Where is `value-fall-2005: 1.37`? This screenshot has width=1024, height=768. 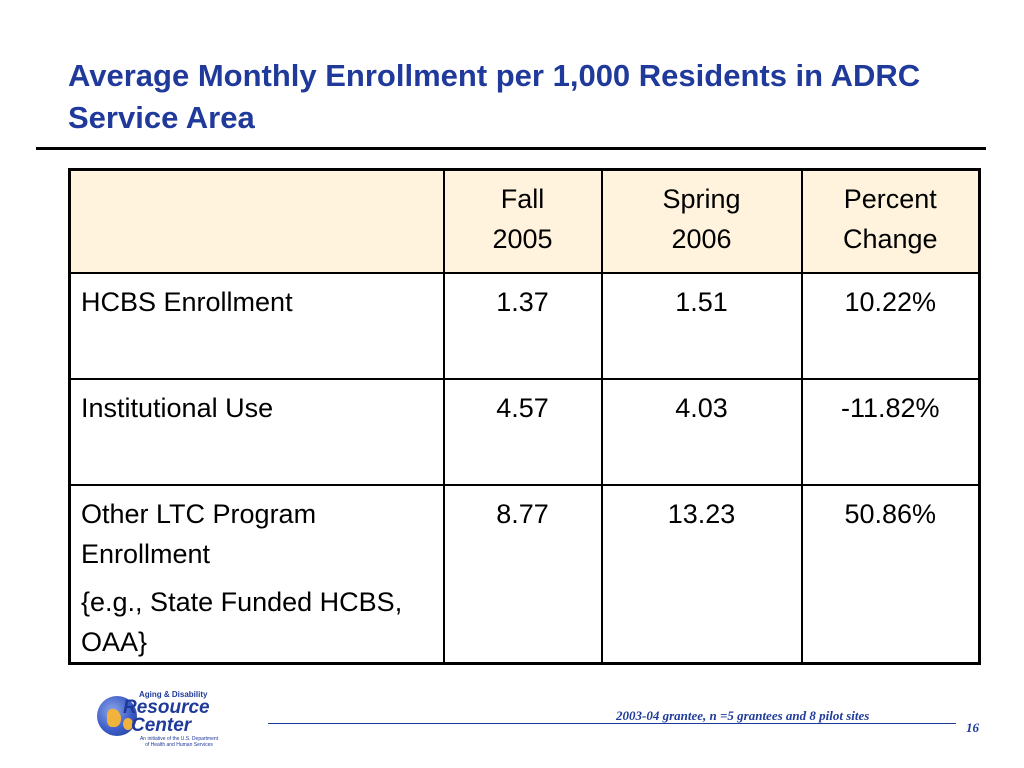
value-fall-2005: 1.37 is located at coordinates (522, 326).